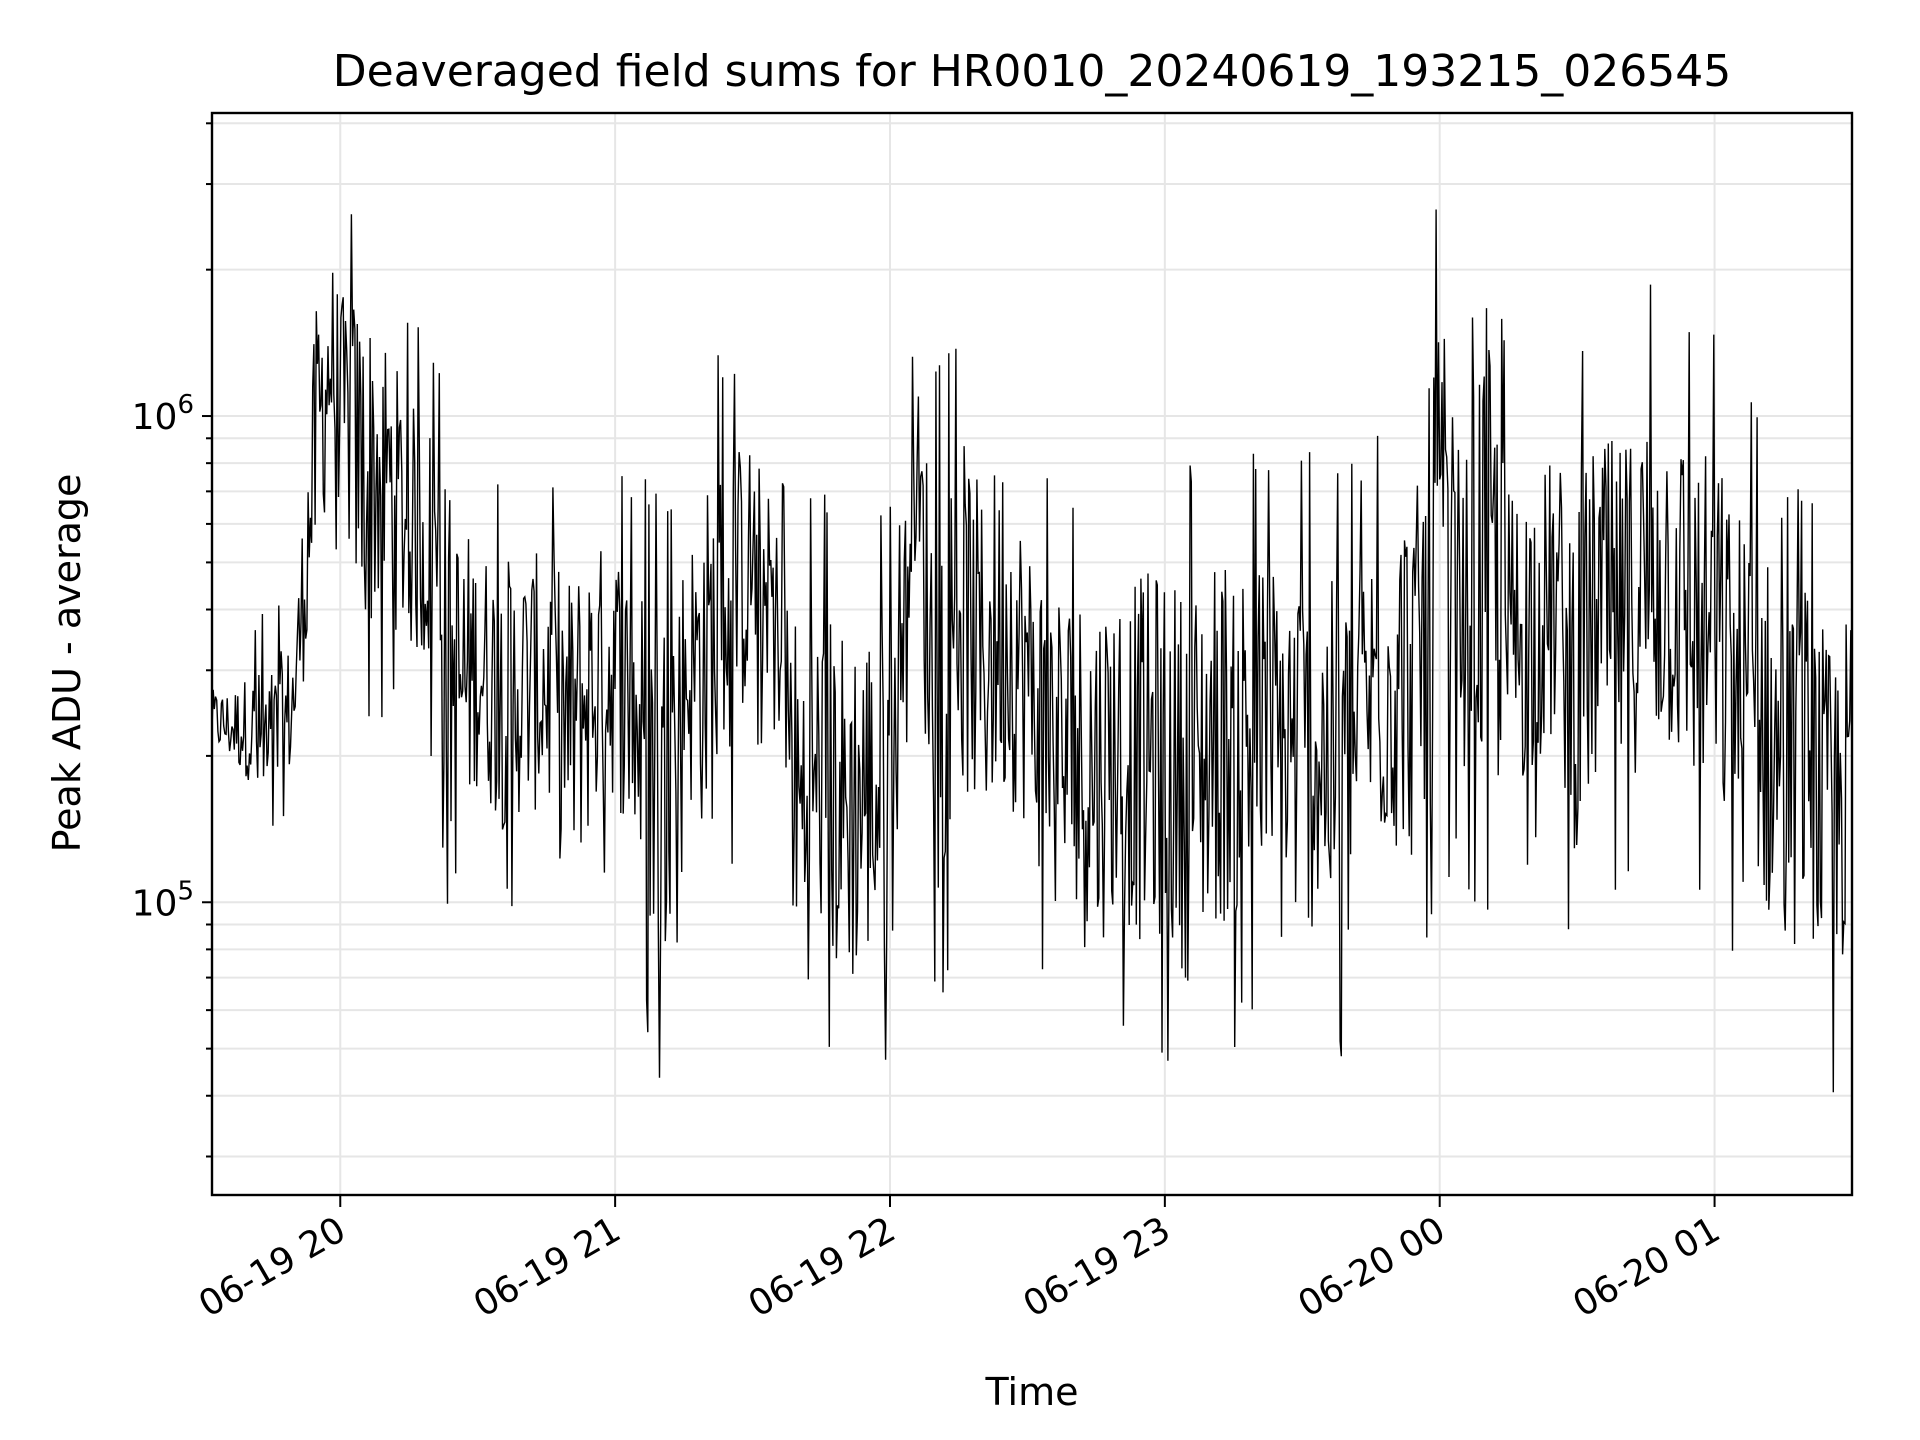 This screenshot has height=1440, width=1920. What do you see at coordinates (1032, 1392) in the screenshot?
I see `x-axis-label: Time` at bounding box center [1032, 1392].